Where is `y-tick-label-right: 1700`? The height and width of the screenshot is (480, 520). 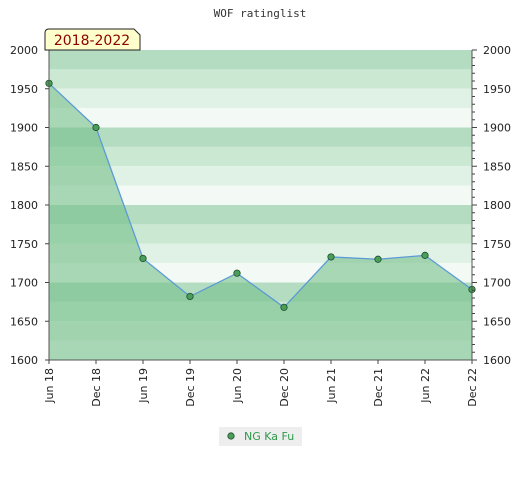 y-tick-label-right: 1700 is located at coordinates (497, 283).